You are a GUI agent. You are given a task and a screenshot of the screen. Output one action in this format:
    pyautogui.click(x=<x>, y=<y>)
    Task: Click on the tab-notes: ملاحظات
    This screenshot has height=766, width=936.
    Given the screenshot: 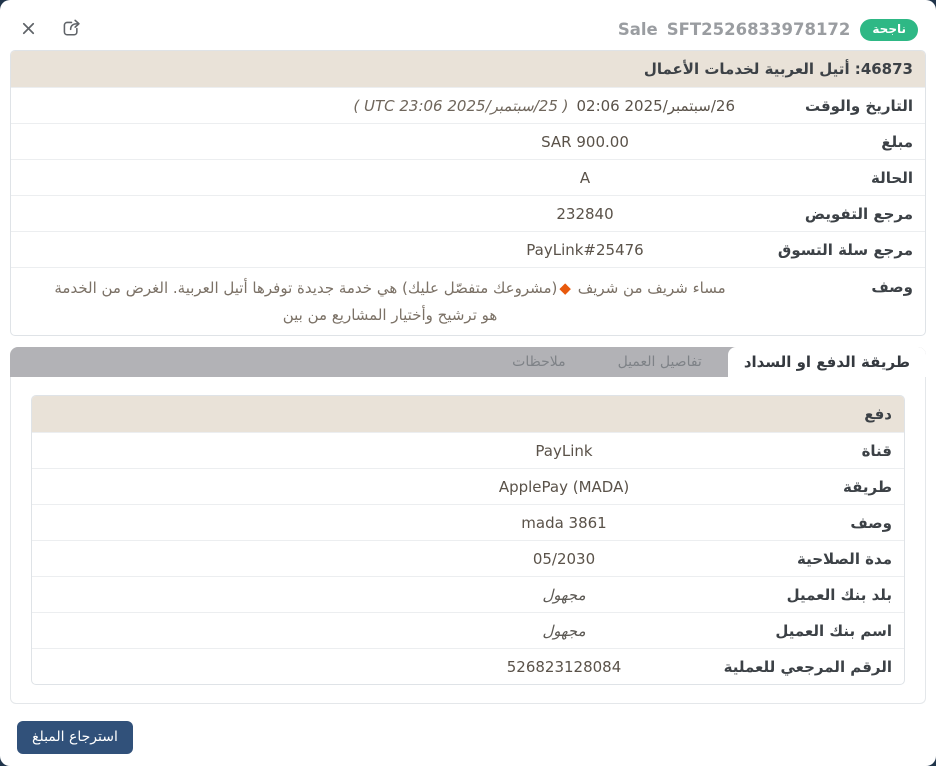 What is the action you would take?
    pyautogui.click(x=539, y=362)
    